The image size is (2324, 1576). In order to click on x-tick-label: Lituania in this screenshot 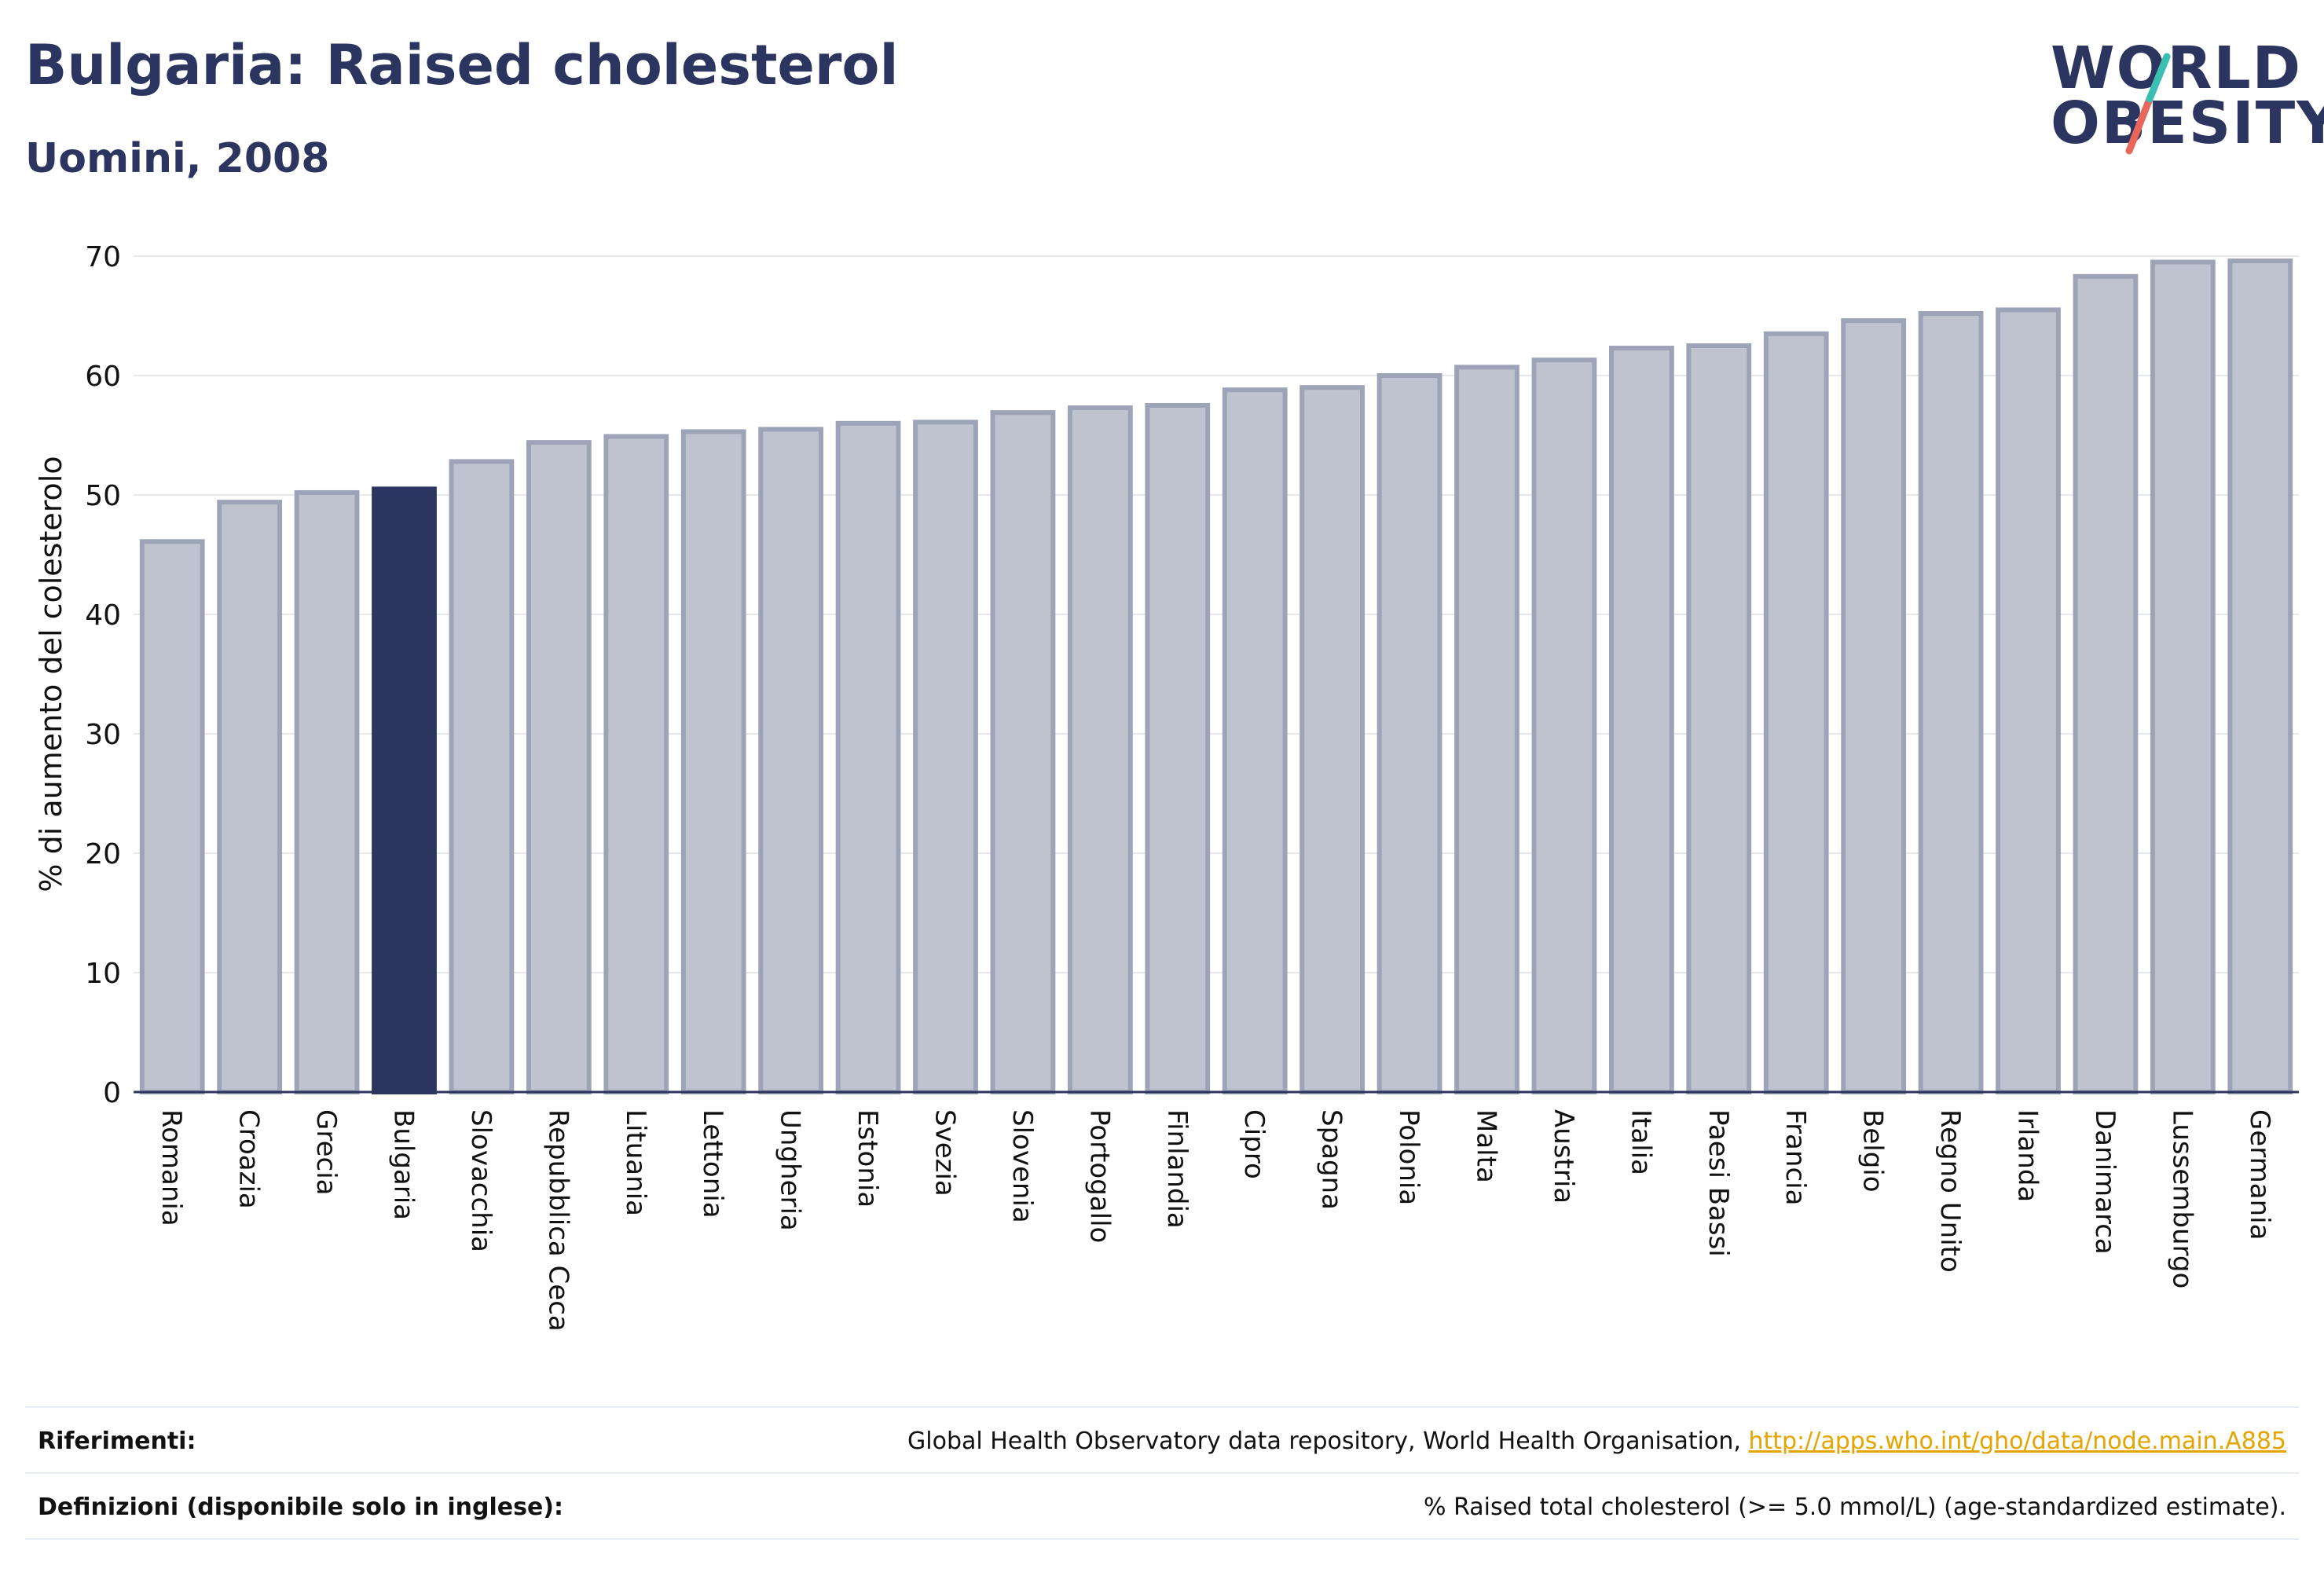, I will do `click(635, 1162)`.